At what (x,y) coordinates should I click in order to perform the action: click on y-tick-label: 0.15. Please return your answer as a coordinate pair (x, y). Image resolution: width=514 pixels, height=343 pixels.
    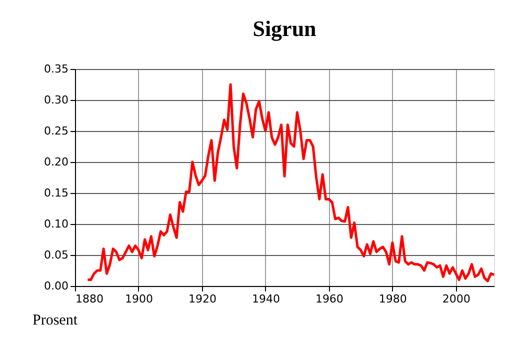
    Looking at the image, I should click on (56, 193).